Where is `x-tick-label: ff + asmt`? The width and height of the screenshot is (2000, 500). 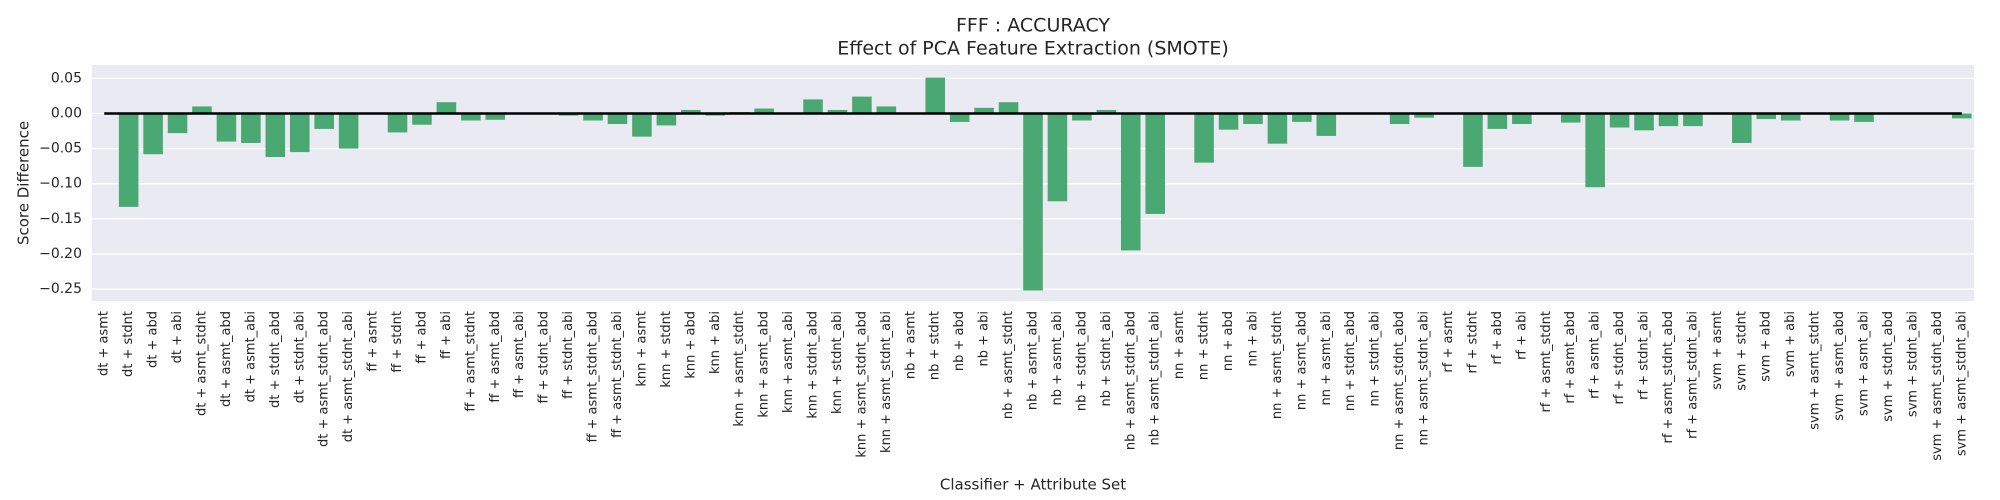
x-tick-label: ff + asmt is located at coordinates (373, 341).